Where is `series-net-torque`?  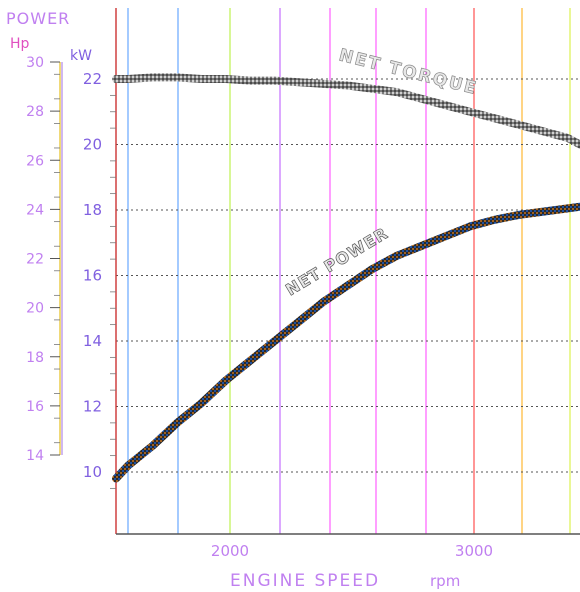
series-net-torque is located at coordinates (346, 111).